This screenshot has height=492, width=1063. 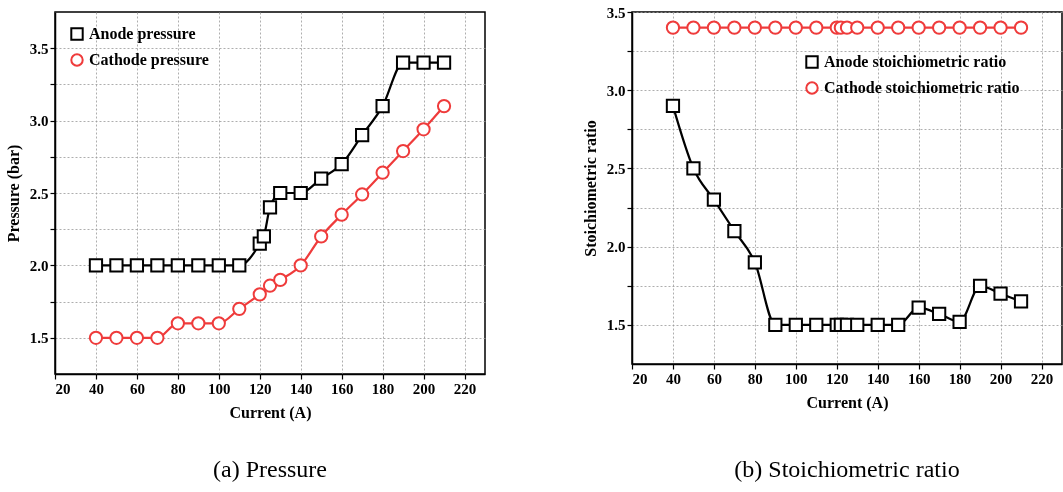 I want to click on x-tick-label: 60, so click(x=714, y=378).